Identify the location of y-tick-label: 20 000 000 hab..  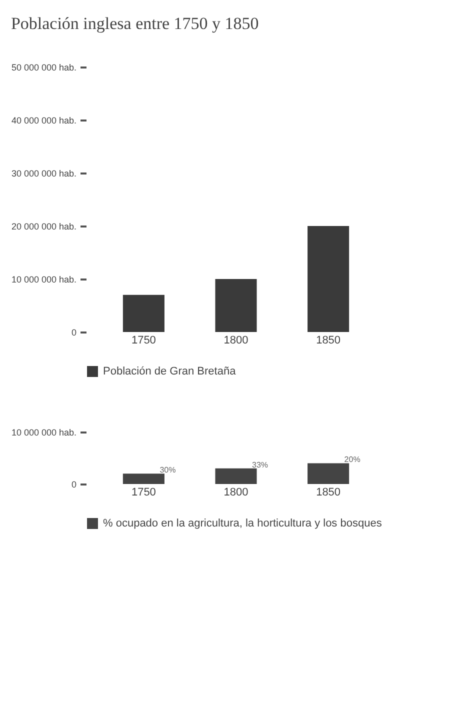
(43, 227).